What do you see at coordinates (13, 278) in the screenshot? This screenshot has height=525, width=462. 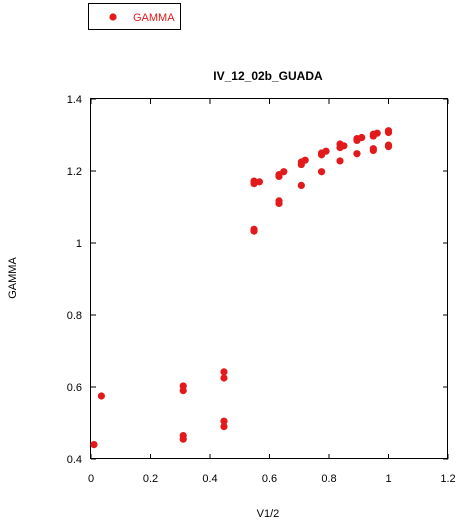 I see `y-axis-label: GAMMA` at bounding box center [13, 278].